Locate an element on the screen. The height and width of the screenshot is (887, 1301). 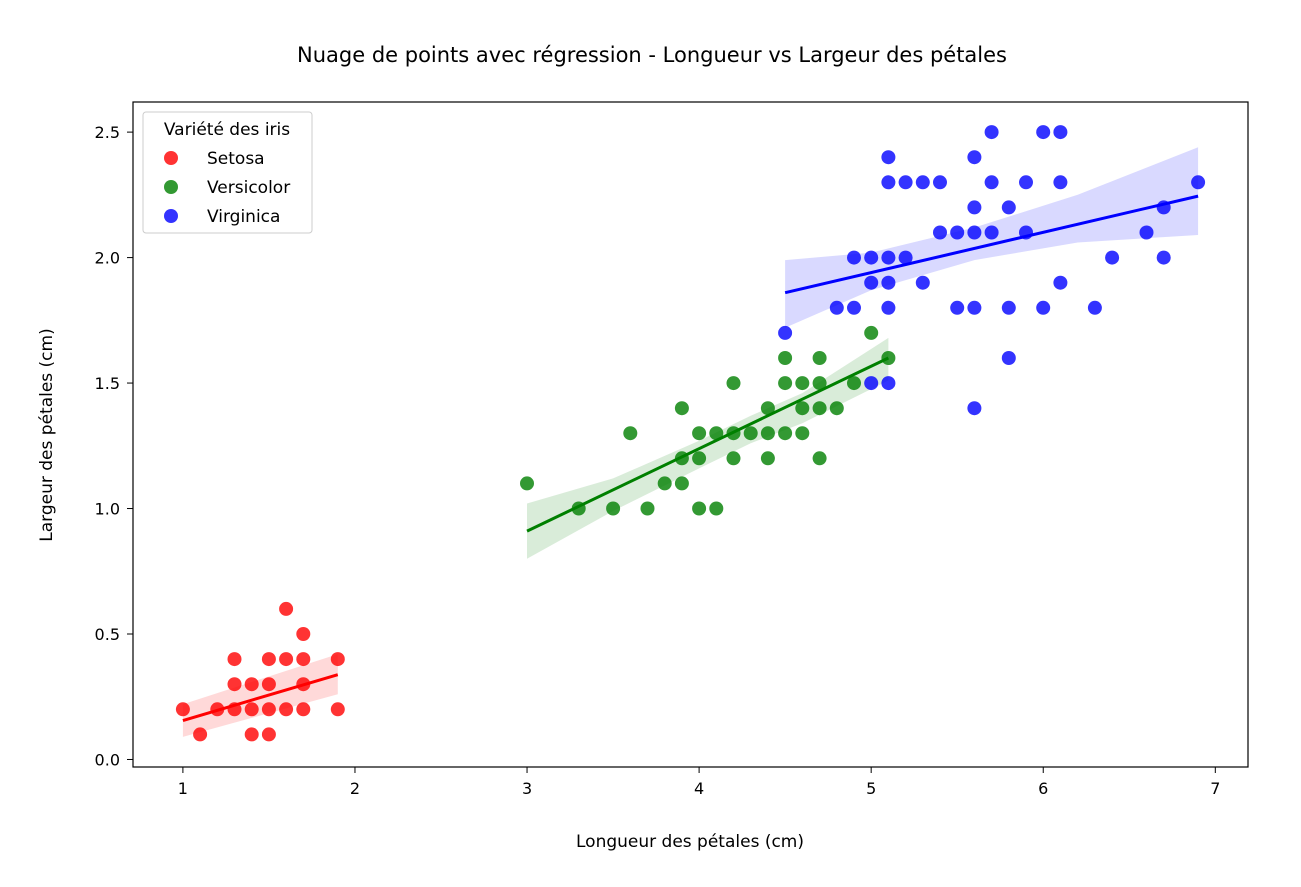
x-tick-label: 1 is located at coordinates (183, 788).